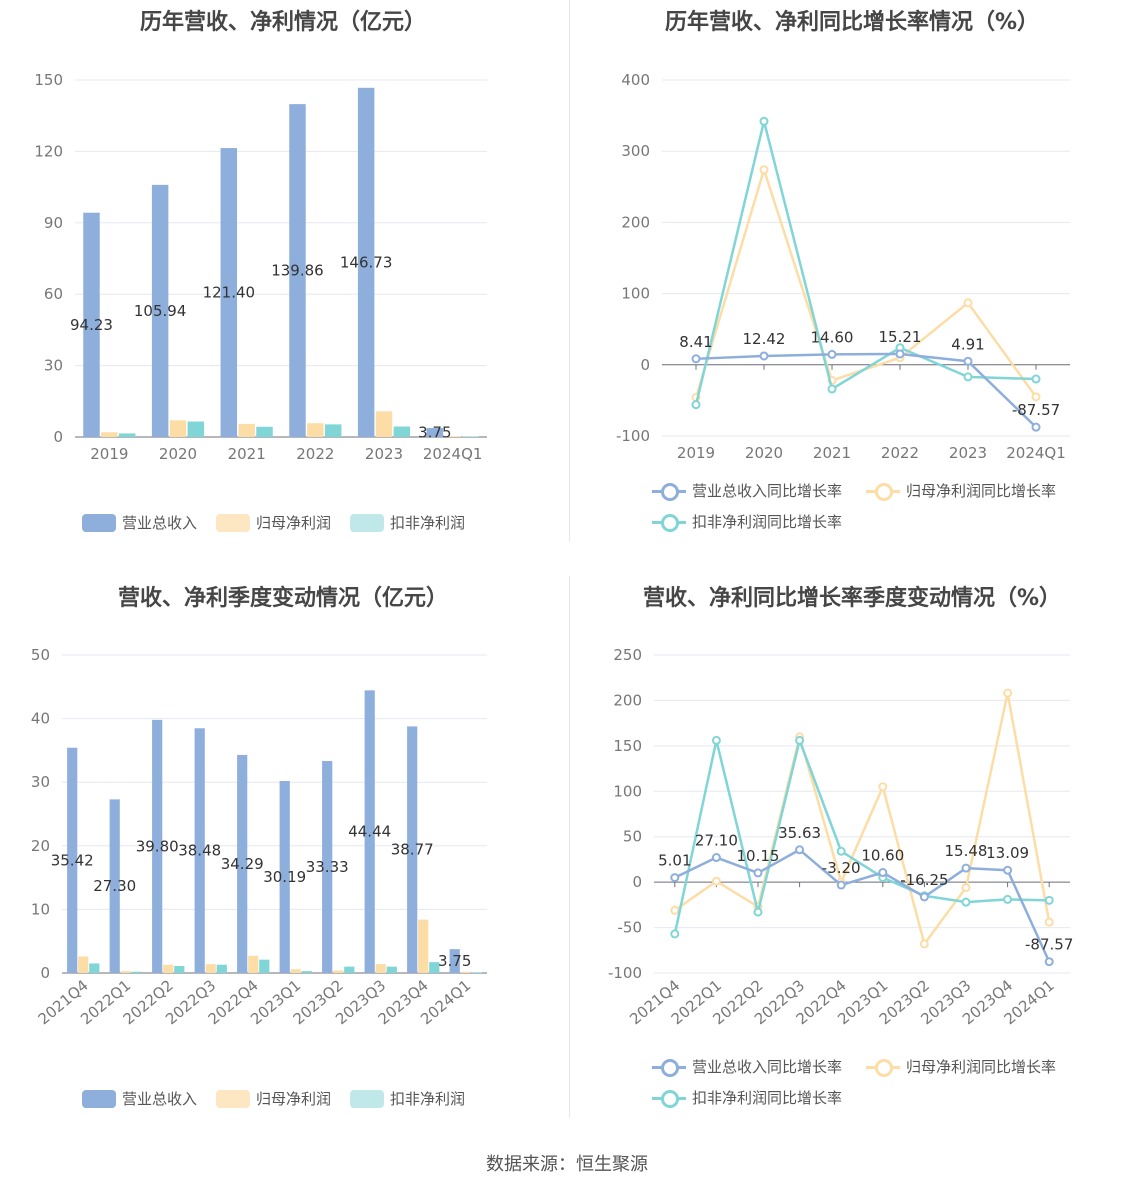  I want to click on data-label: 35.42, so click(72, 860).